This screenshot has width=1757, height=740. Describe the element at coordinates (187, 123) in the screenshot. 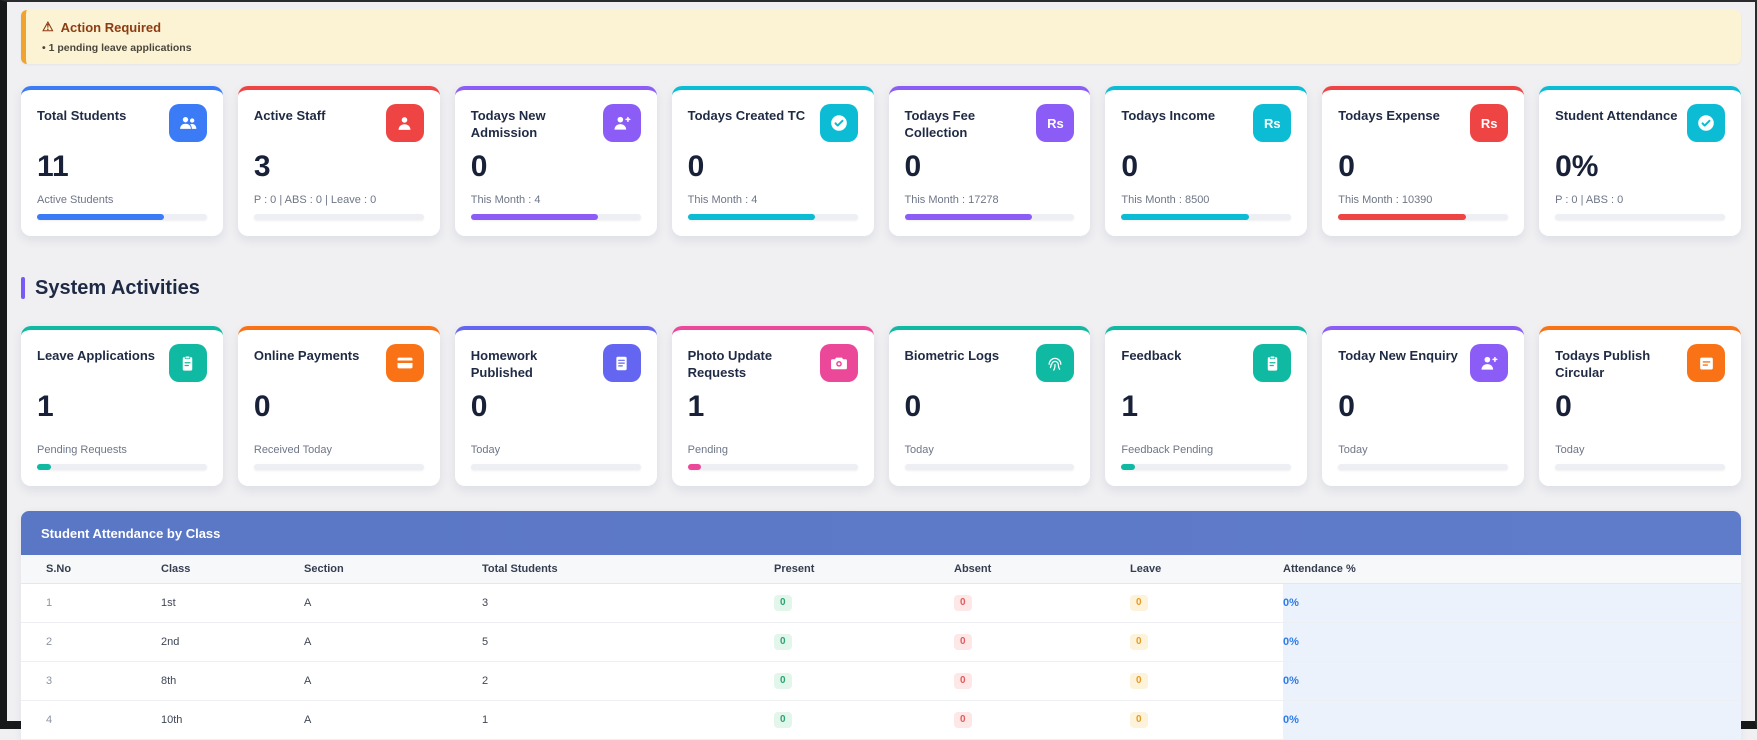

I see `users-icon` at that location.